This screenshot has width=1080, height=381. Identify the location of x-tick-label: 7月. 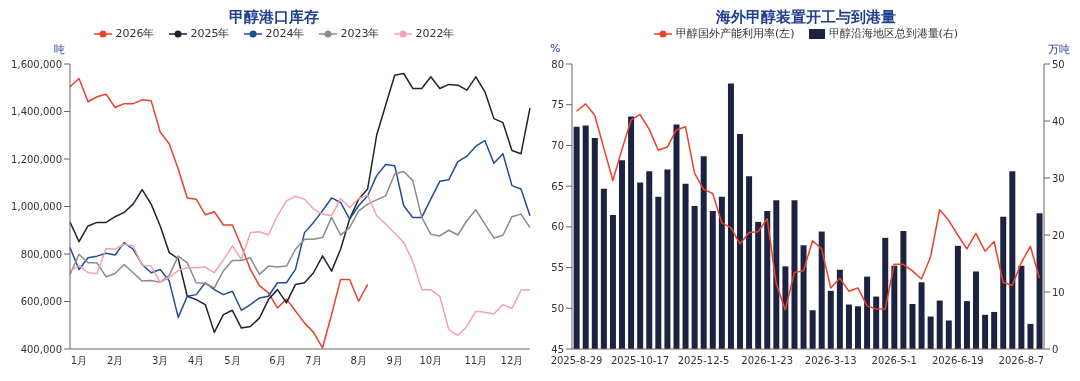
(313, 361).